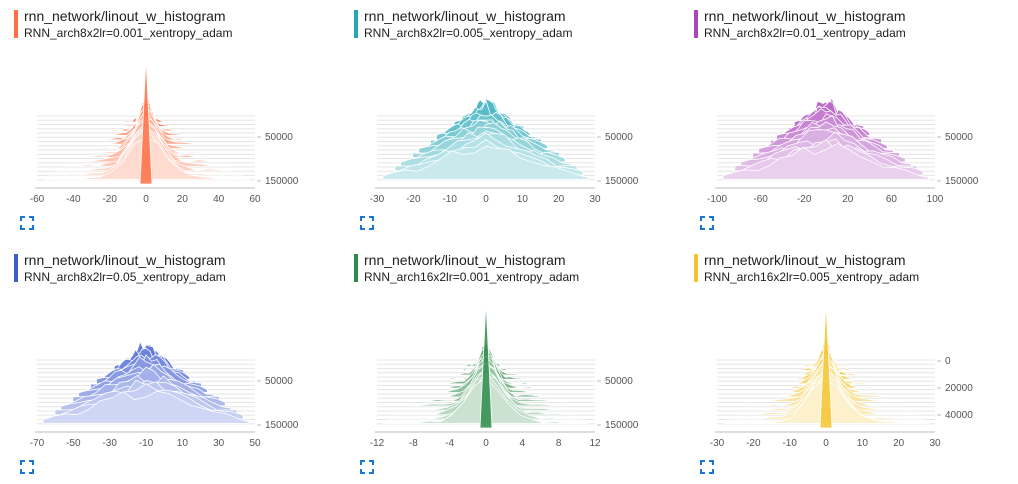 Image resolution: width=1018 pixels, height=484 pixels. What do you see at coordinates (948, 361) in the screenshot?
I see `y-tick-label: 0` at bounding box center [948, 361].